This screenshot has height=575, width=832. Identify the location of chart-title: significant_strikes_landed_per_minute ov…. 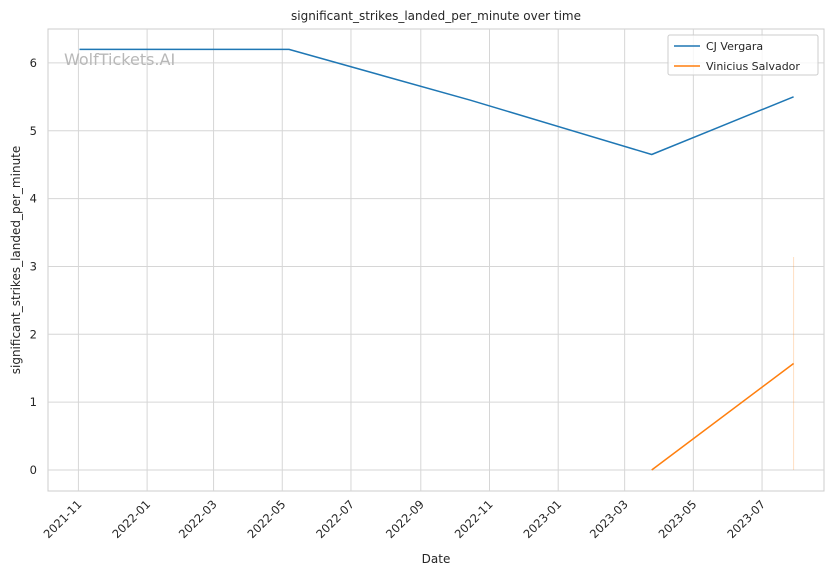
(436, 16).